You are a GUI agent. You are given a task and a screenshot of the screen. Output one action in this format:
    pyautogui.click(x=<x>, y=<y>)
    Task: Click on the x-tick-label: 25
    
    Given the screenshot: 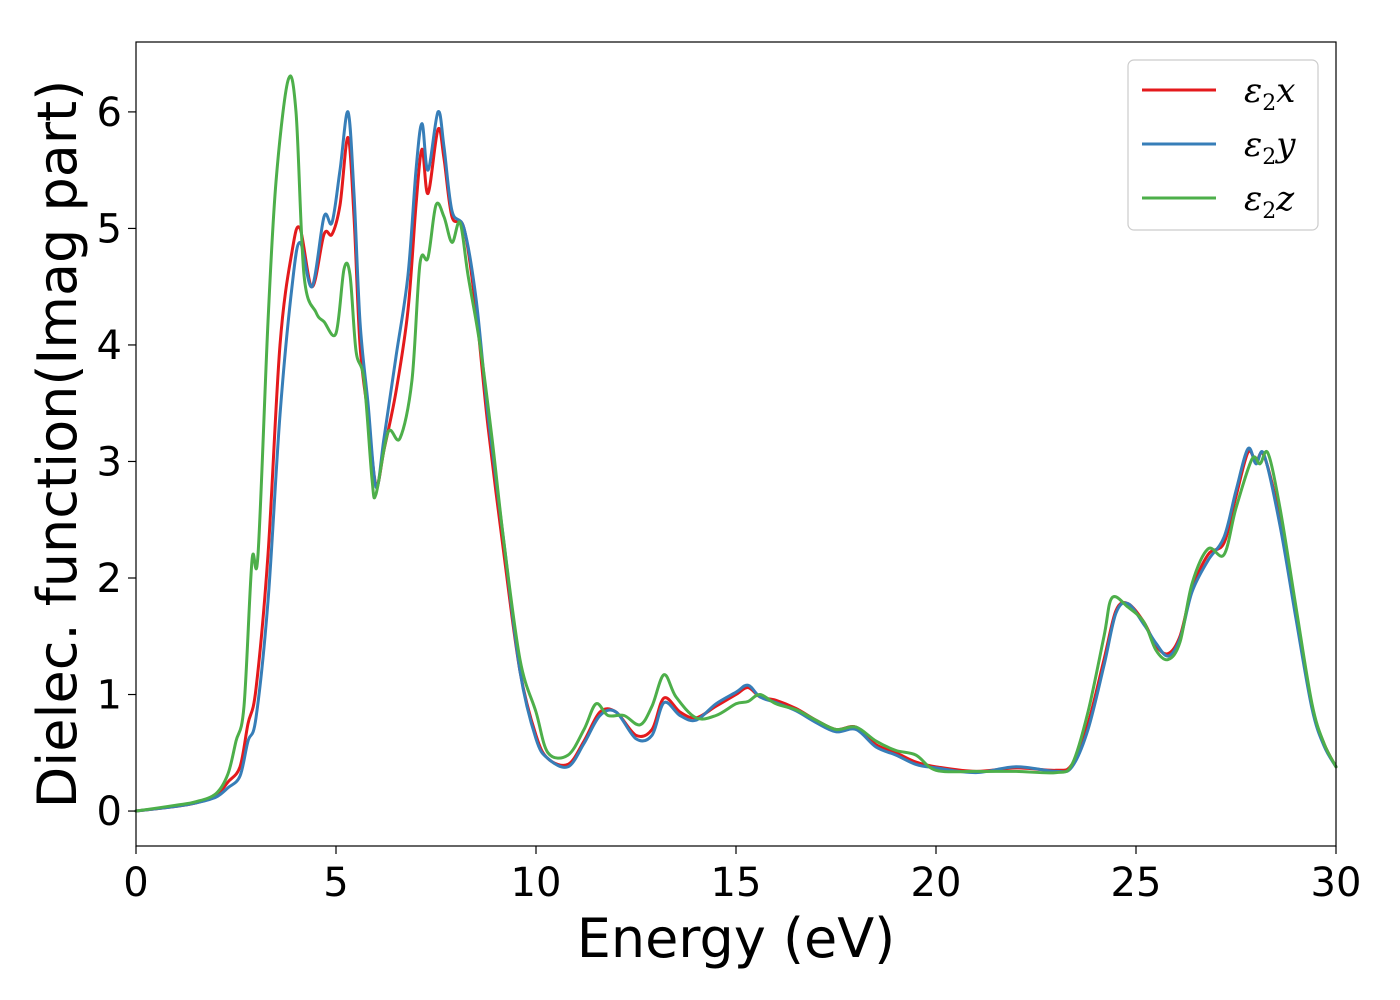 What is the action you would take?
    pyautogui.click(x=1136, y=883)
    